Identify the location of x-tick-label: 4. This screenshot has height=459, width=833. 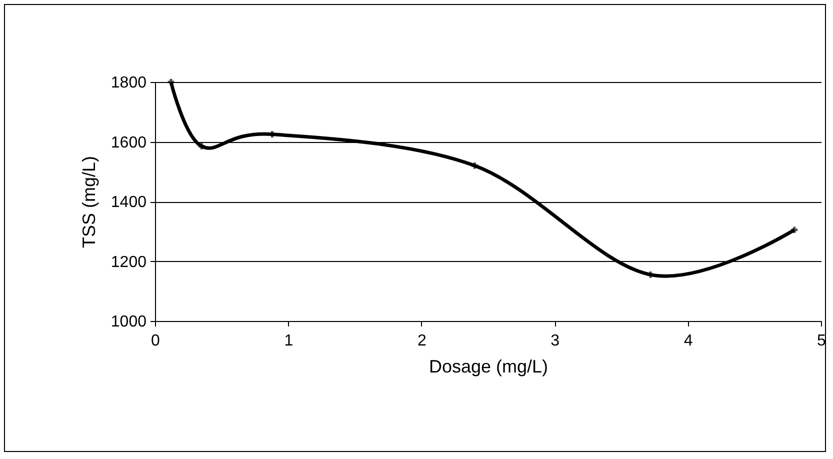
(688, 341).